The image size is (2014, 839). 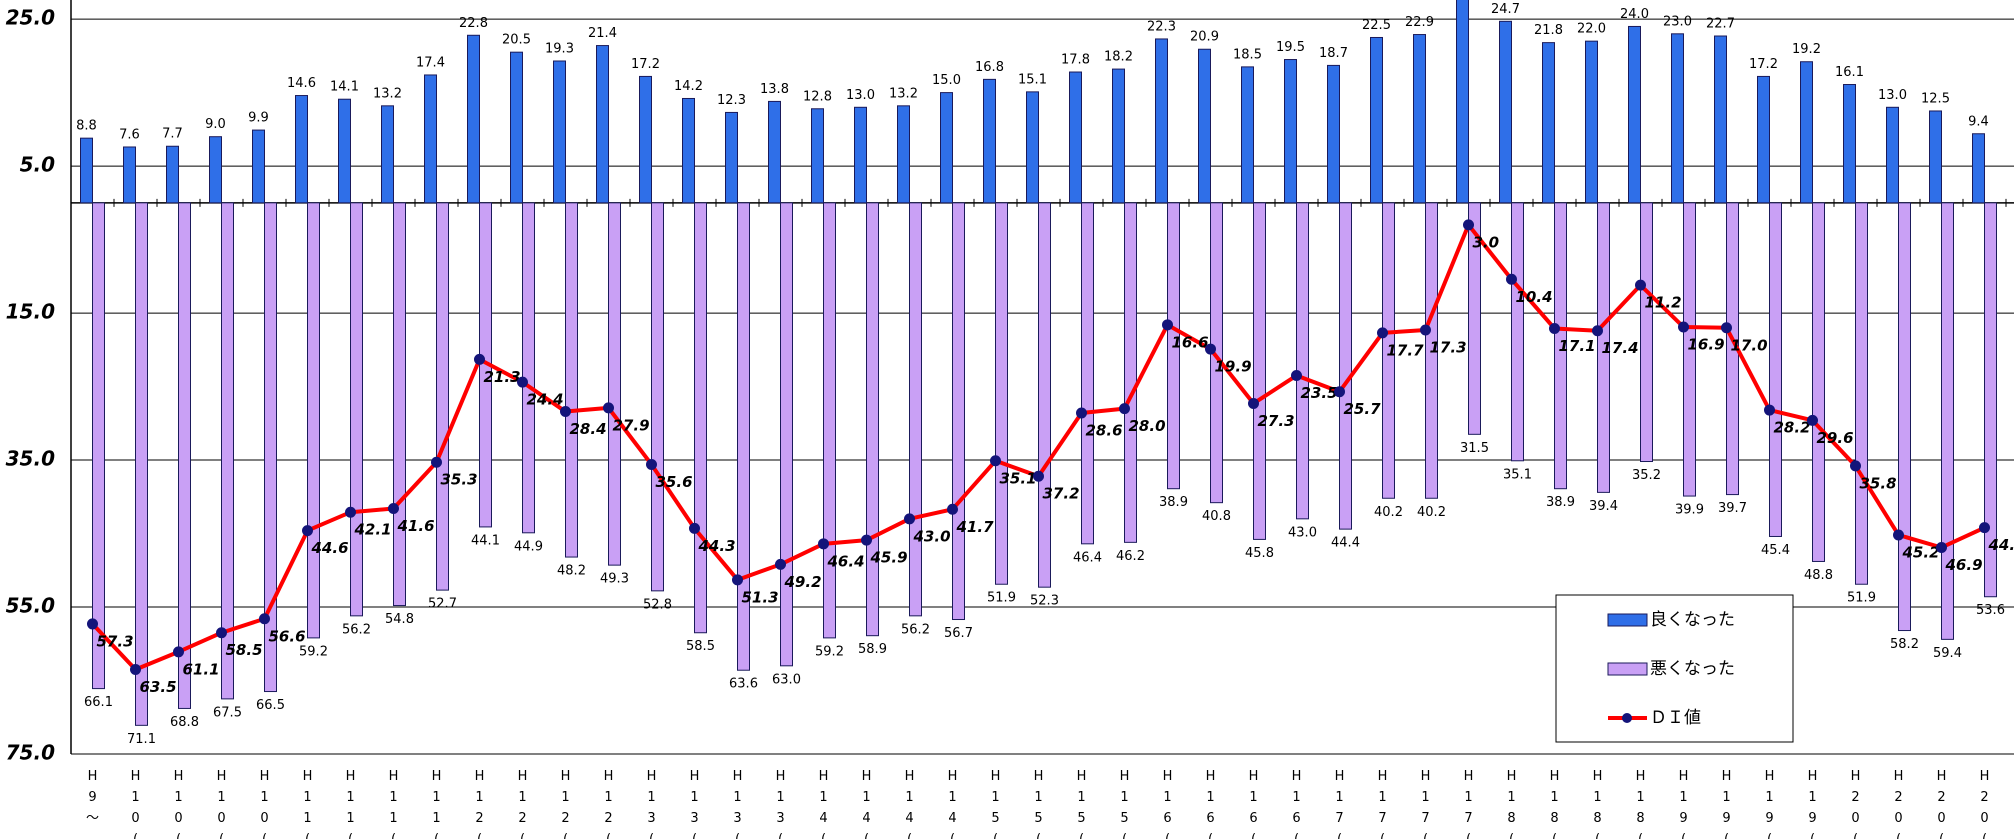 What do you see at coordinates (614, 579) in the screenshot?
I see `data-label: 49.3` at bounding box center [614, 579].